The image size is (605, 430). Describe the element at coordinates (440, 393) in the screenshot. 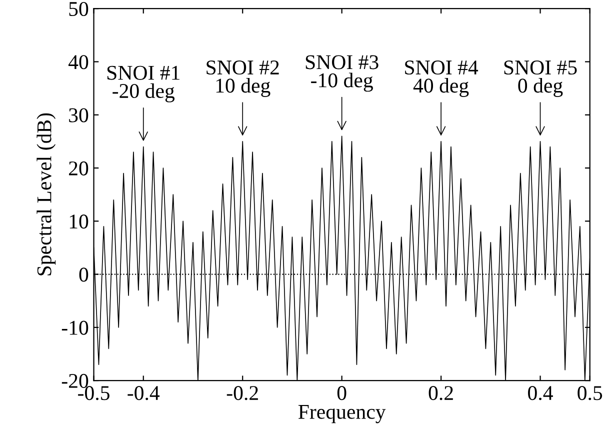

I see `x-tick-label: 0.2` at that location.